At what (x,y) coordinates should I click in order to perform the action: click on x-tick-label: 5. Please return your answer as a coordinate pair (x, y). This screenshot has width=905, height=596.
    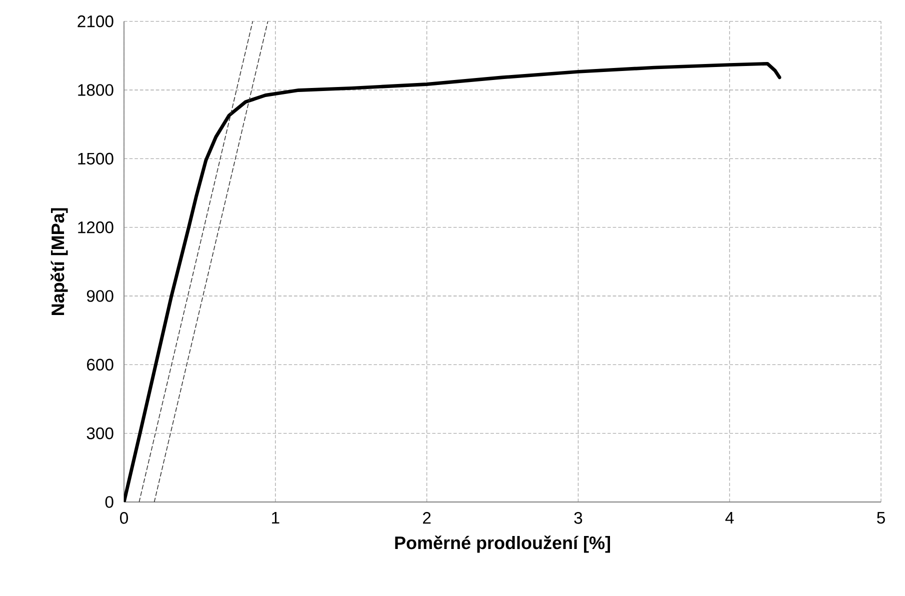
    Looking at the image, I should click on (881, 518).